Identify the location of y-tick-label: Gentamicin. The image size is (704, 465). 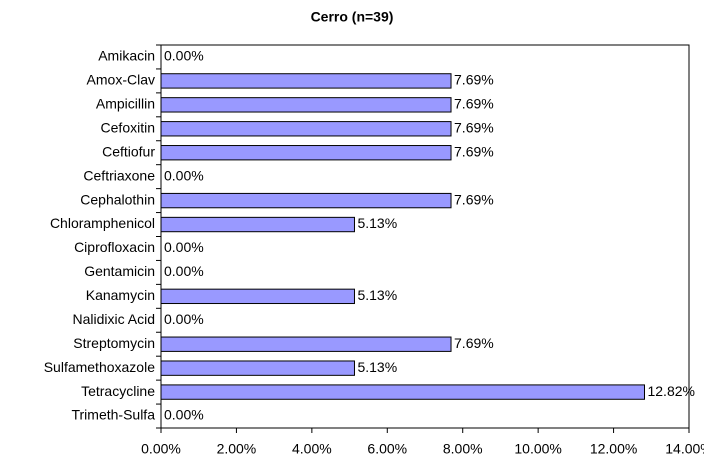
(119, 271).